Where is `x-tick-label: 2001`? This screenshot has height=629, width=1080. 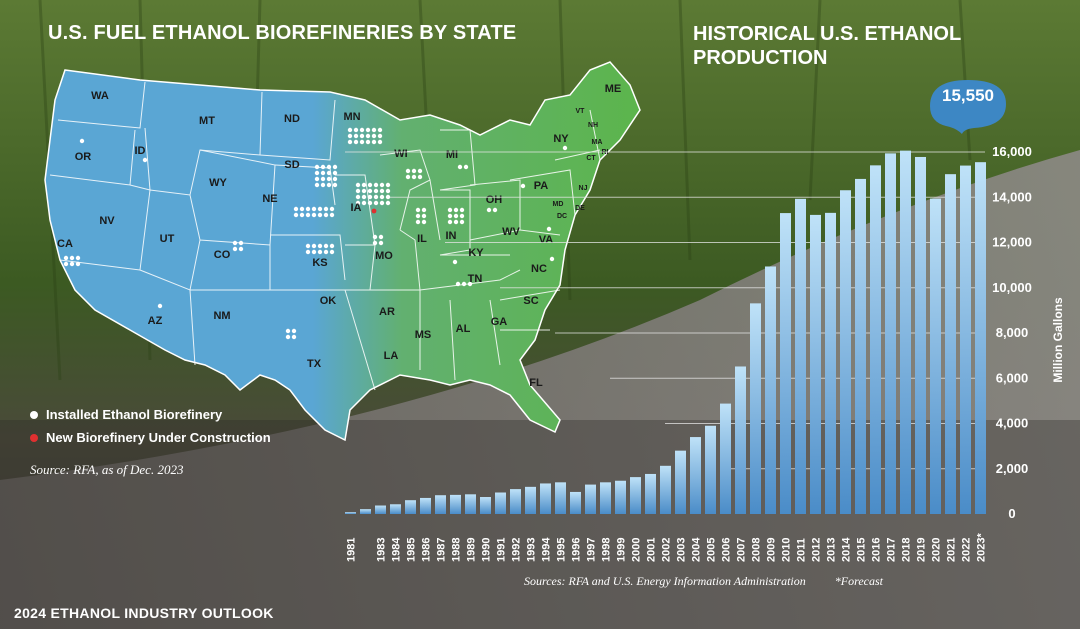
x-tick-label: 2001 is located at coordinates (652, 550).